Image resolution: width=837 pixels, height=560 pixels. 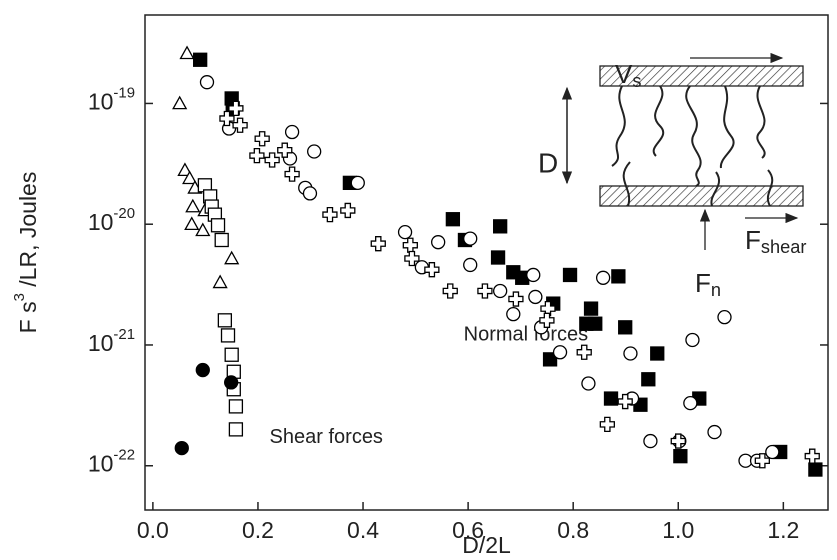 I want to click on y-tick-label: 10-21, so click(x=111, y=341).